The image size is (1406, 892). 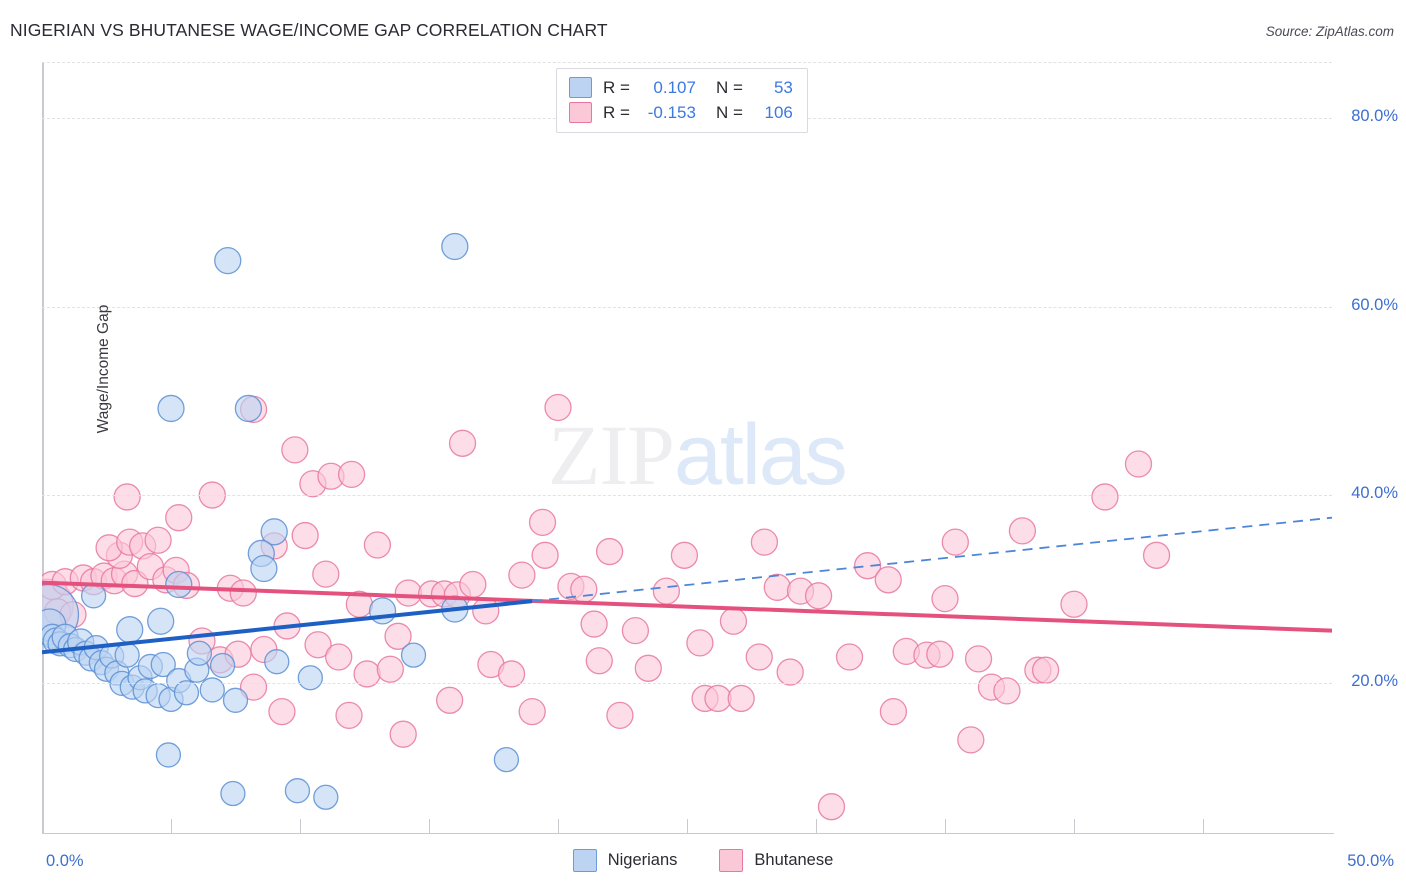 I want to click on series-legend: Nigerians Bhutanese, so click(x=703, y=860).